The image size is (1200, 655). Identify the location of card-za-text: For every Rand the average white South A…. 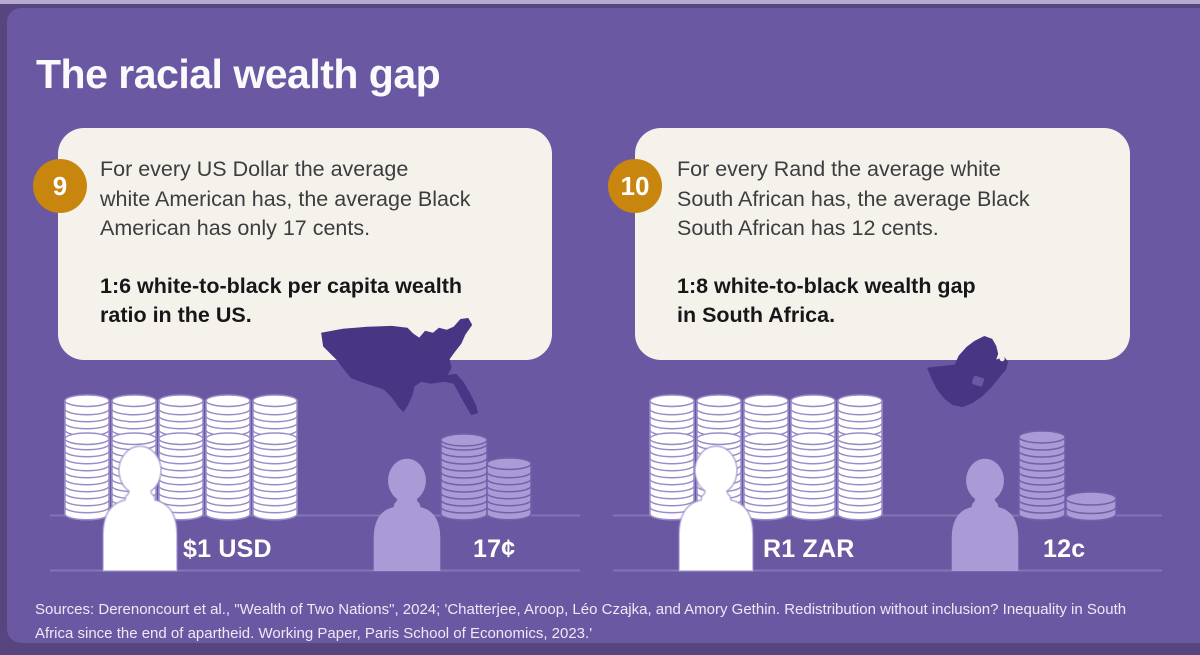
(882, 229).